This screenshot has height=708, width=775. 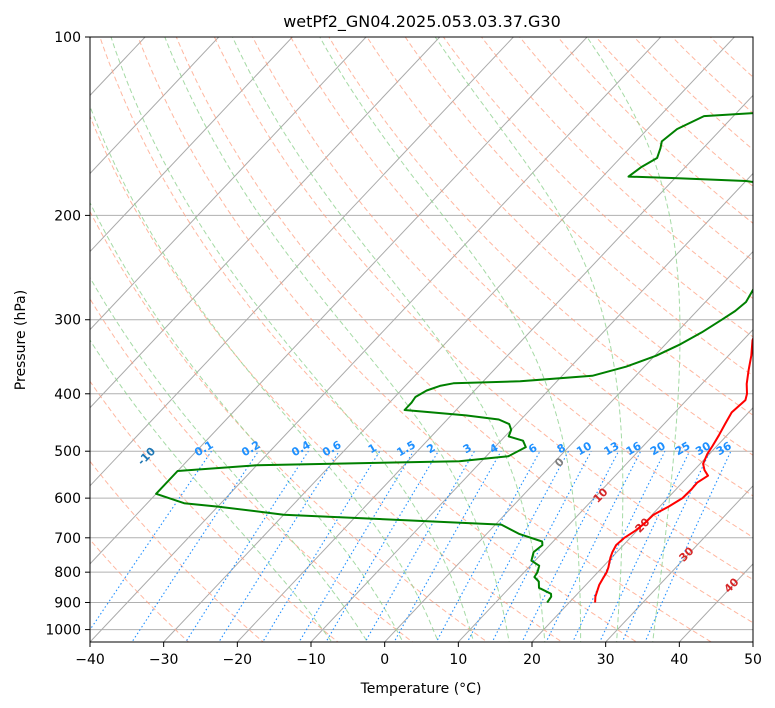 I want to click on x-tick-label: 0, so click(x=384, y=660).